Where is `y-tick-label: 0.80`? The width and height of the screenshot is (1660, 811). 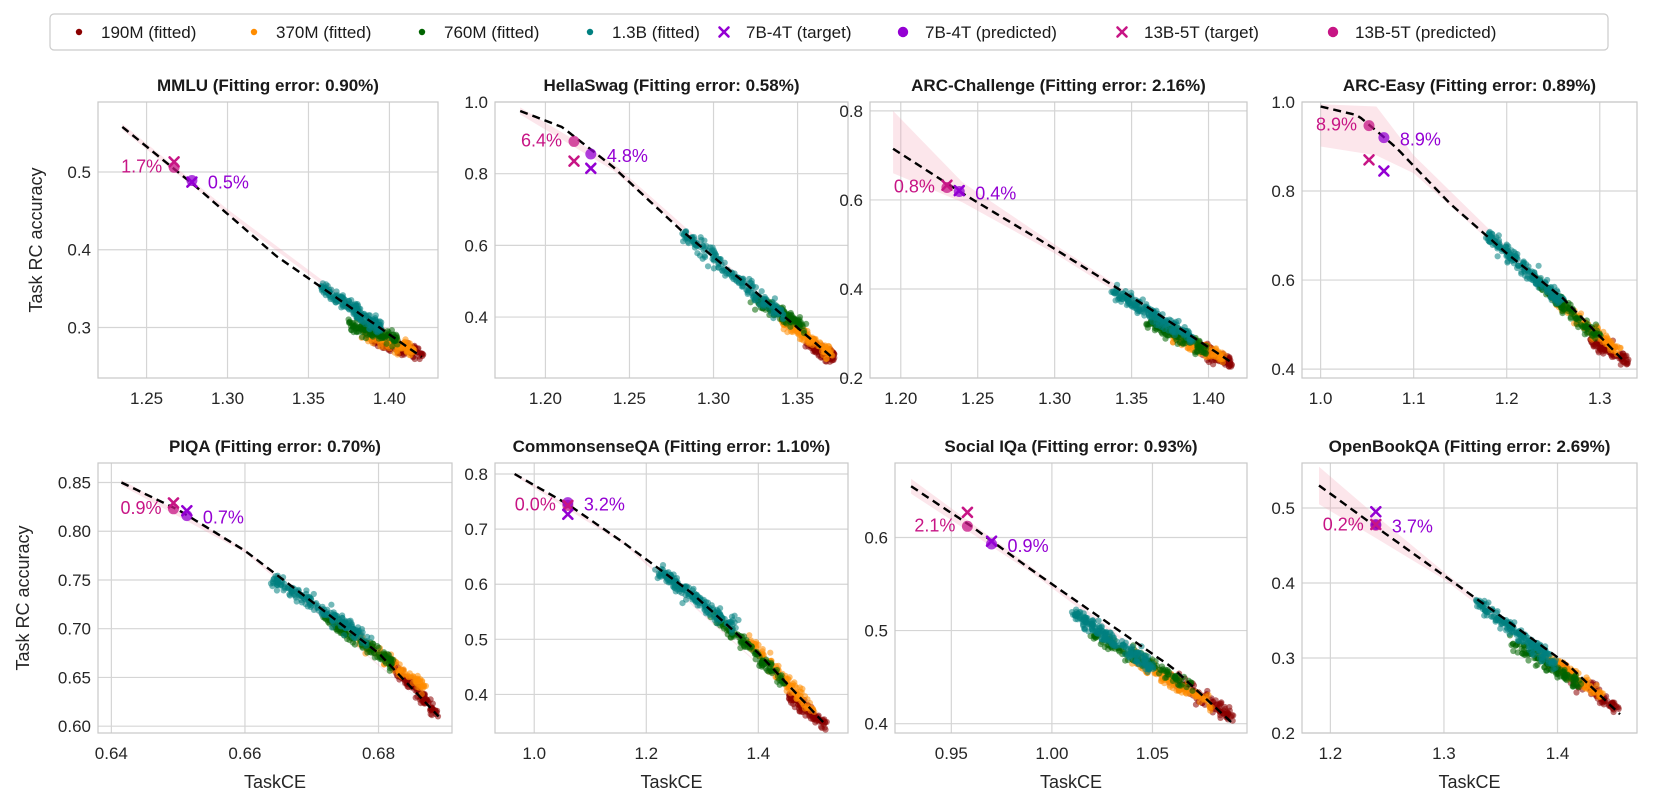
y-tick-label: 0.80 is located at coordinates (74, 531).